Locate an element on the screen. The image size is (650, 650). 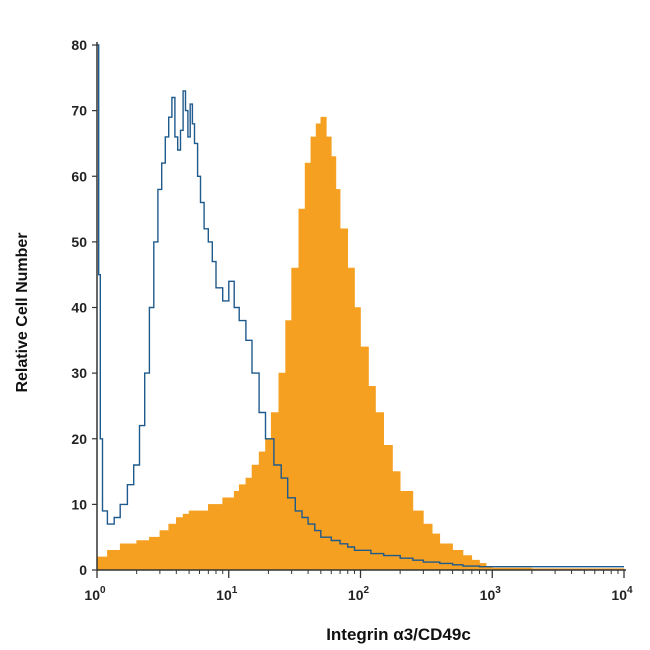
y-tick-label: 70 is located at coordinates (79, 111).